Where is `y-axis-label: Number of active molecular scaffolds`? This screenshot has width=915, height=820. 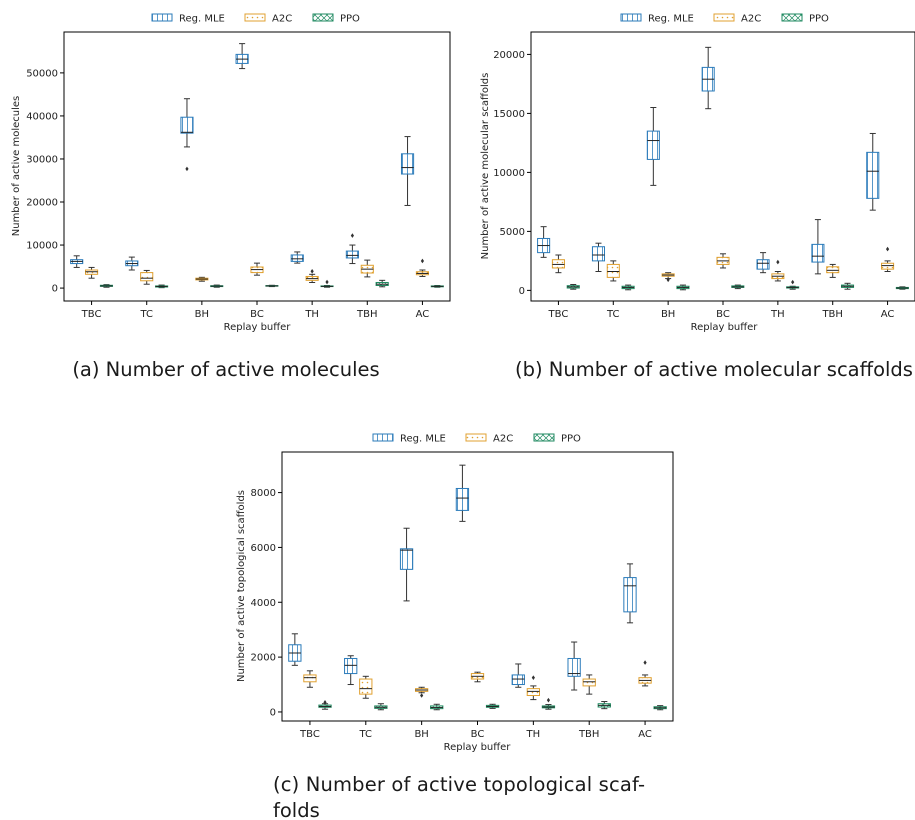
y-axis-label: Number of active molecular scaffolds is located at coordinates (485, 166).